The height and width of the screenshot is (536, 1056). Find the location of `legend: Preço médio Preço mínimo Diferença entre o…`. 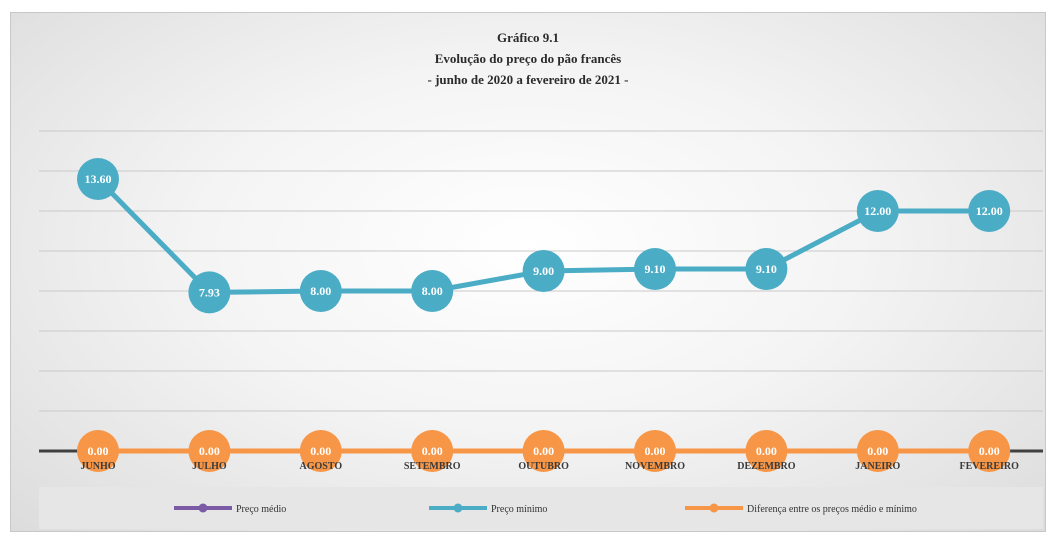

legend: Preço médio Preço mínimo Diferença entre o… is located at coordinates (545, 509).